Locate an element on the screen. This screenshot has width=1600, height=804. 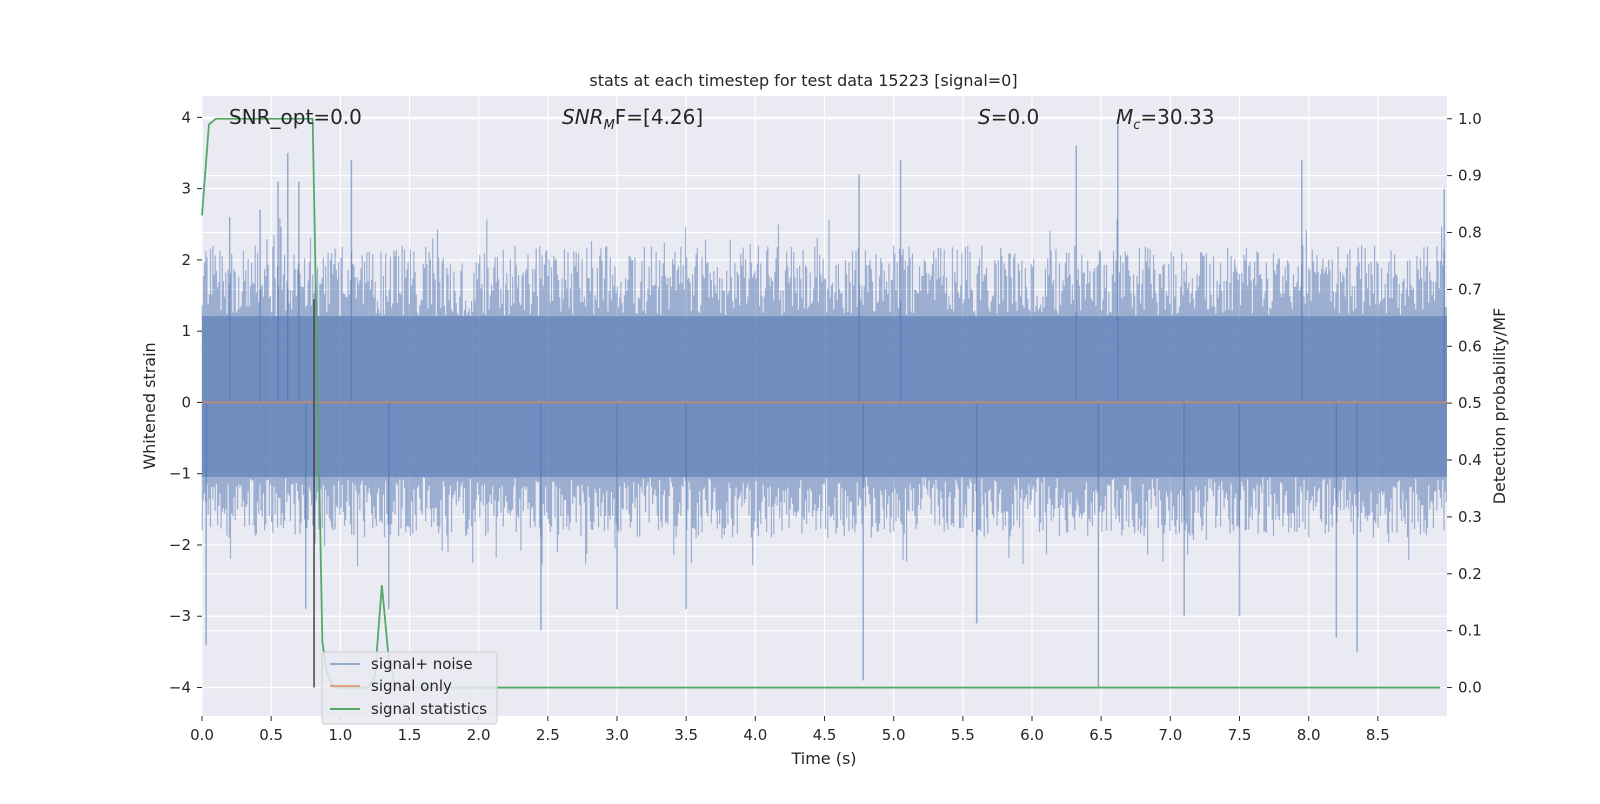
y-tick-label: 0 is located at coordinates (186, 402).